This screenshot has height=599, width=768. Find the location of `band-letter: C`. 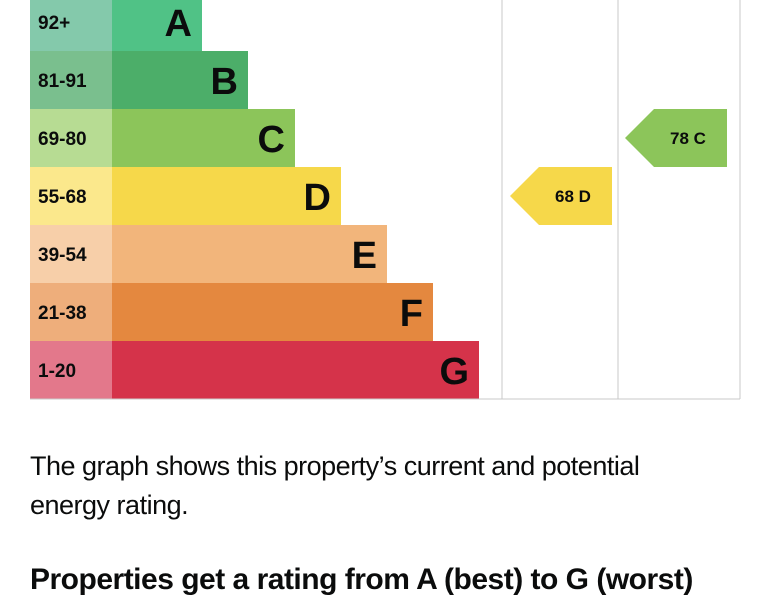

band-letter: C is located at coordinates (271, 140).